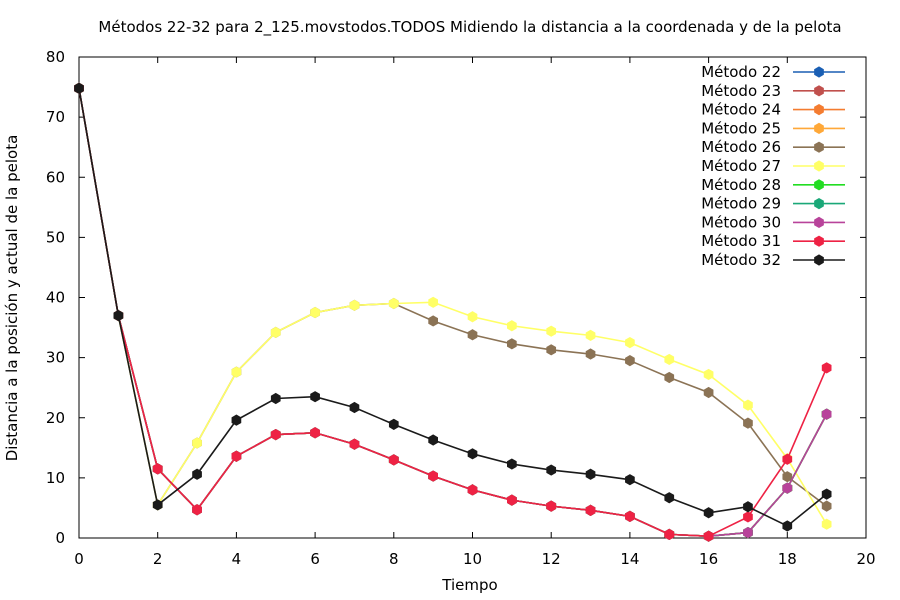 Image resolution: width=900 pixels, height=600 pixels. Describe the element at coordinates (629, 559) in the screenshot. I see `x-tick-label: 14` at that location.